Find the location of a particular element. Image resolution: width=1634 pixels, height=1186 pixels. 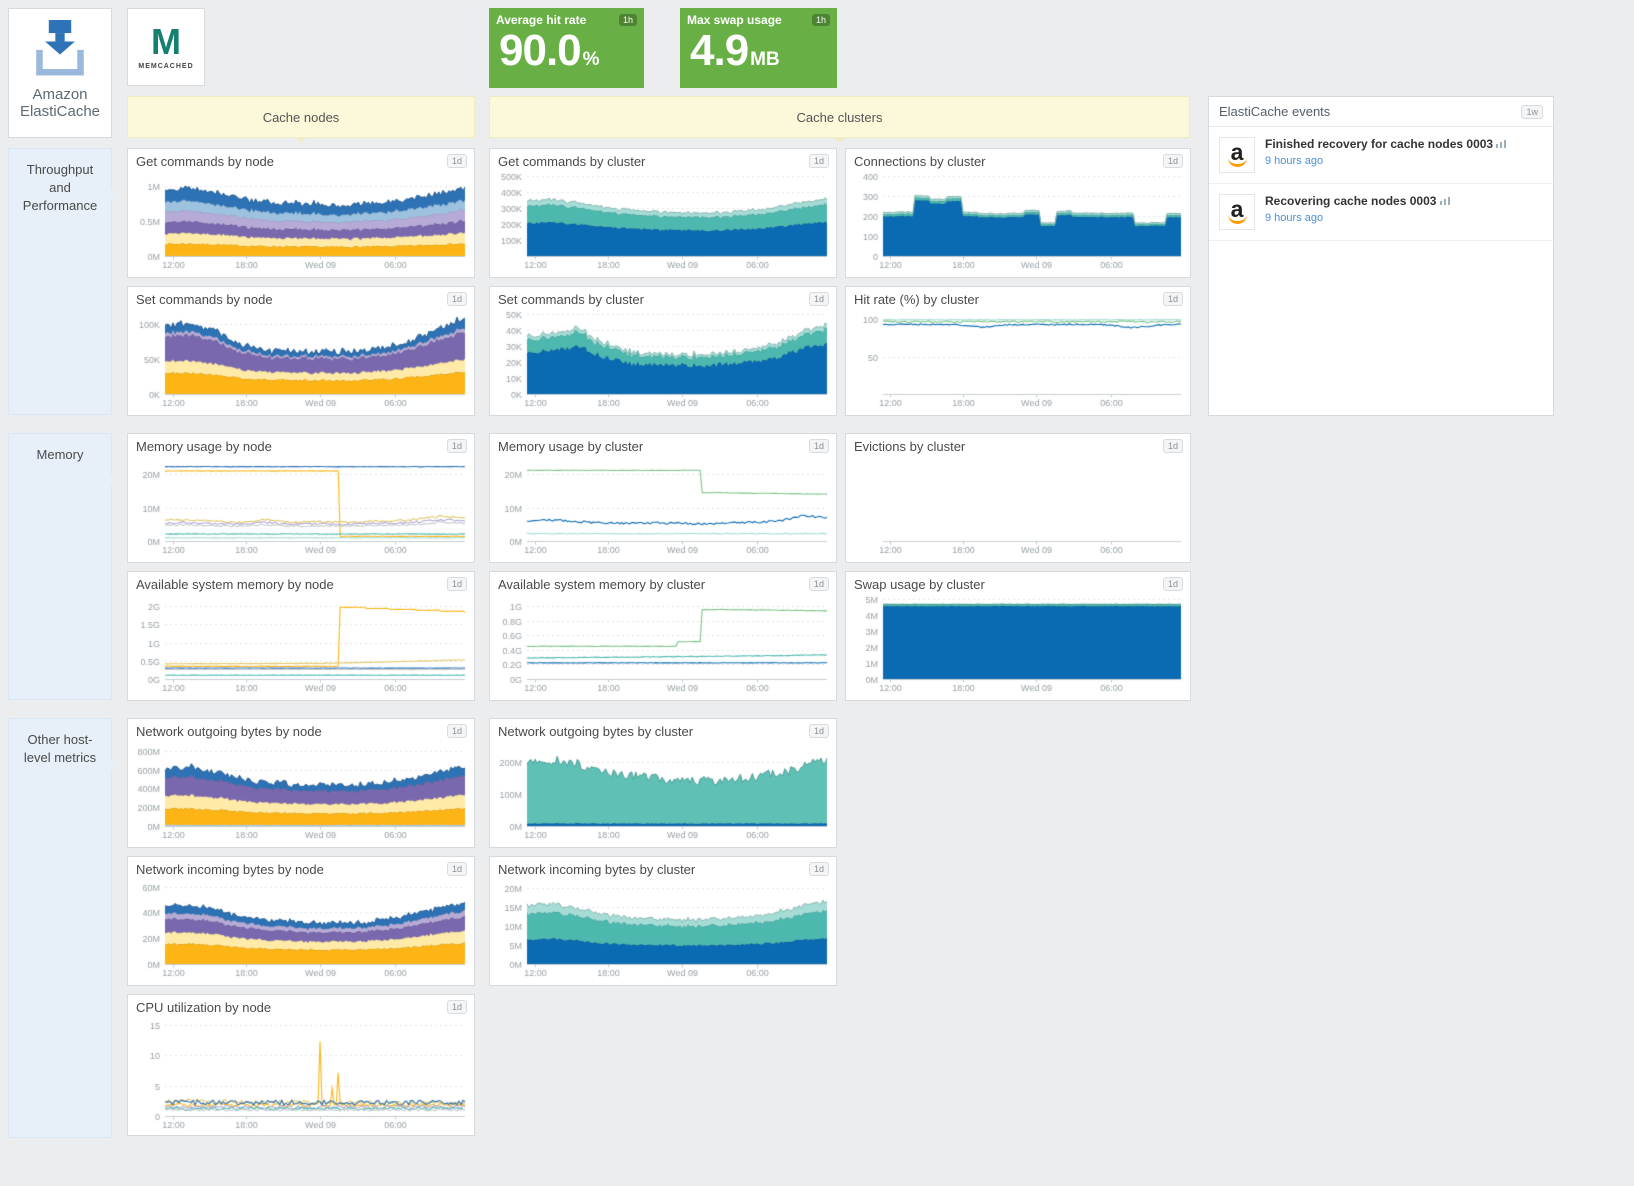

section-label-memory: Memory is located at coordinates (62, 566).